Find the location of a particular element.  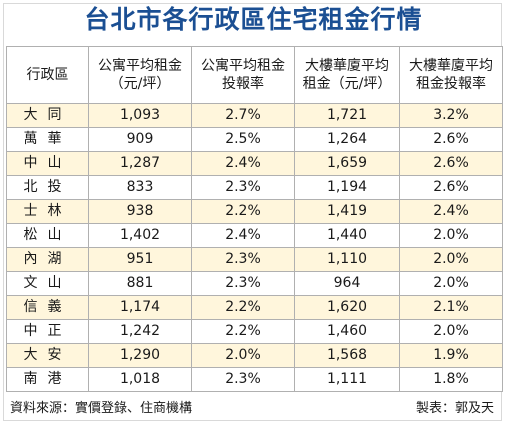

building-rent-cell: 964 is located at coordinates (347, 283).